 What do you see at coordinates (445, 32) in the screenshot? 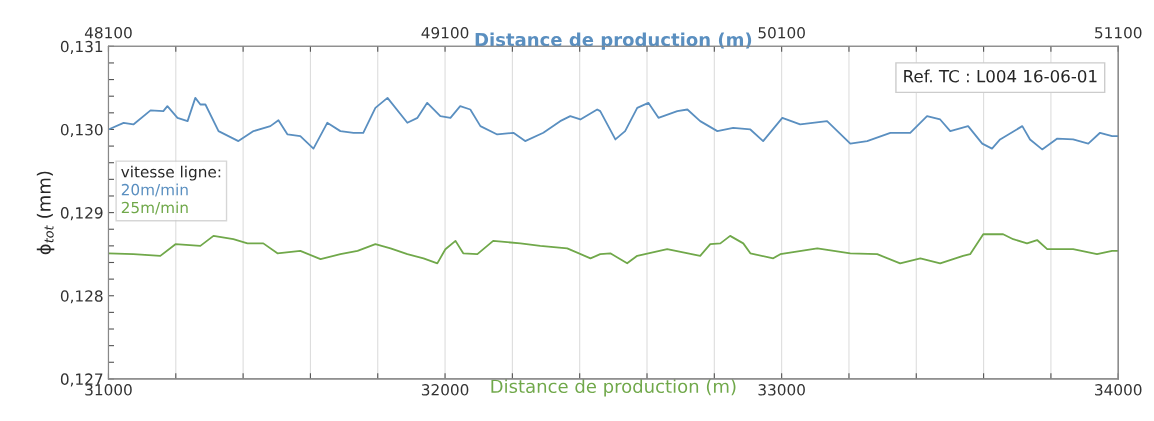
I see `x2-tick-label: 49100` at bounding box center [445, 32].